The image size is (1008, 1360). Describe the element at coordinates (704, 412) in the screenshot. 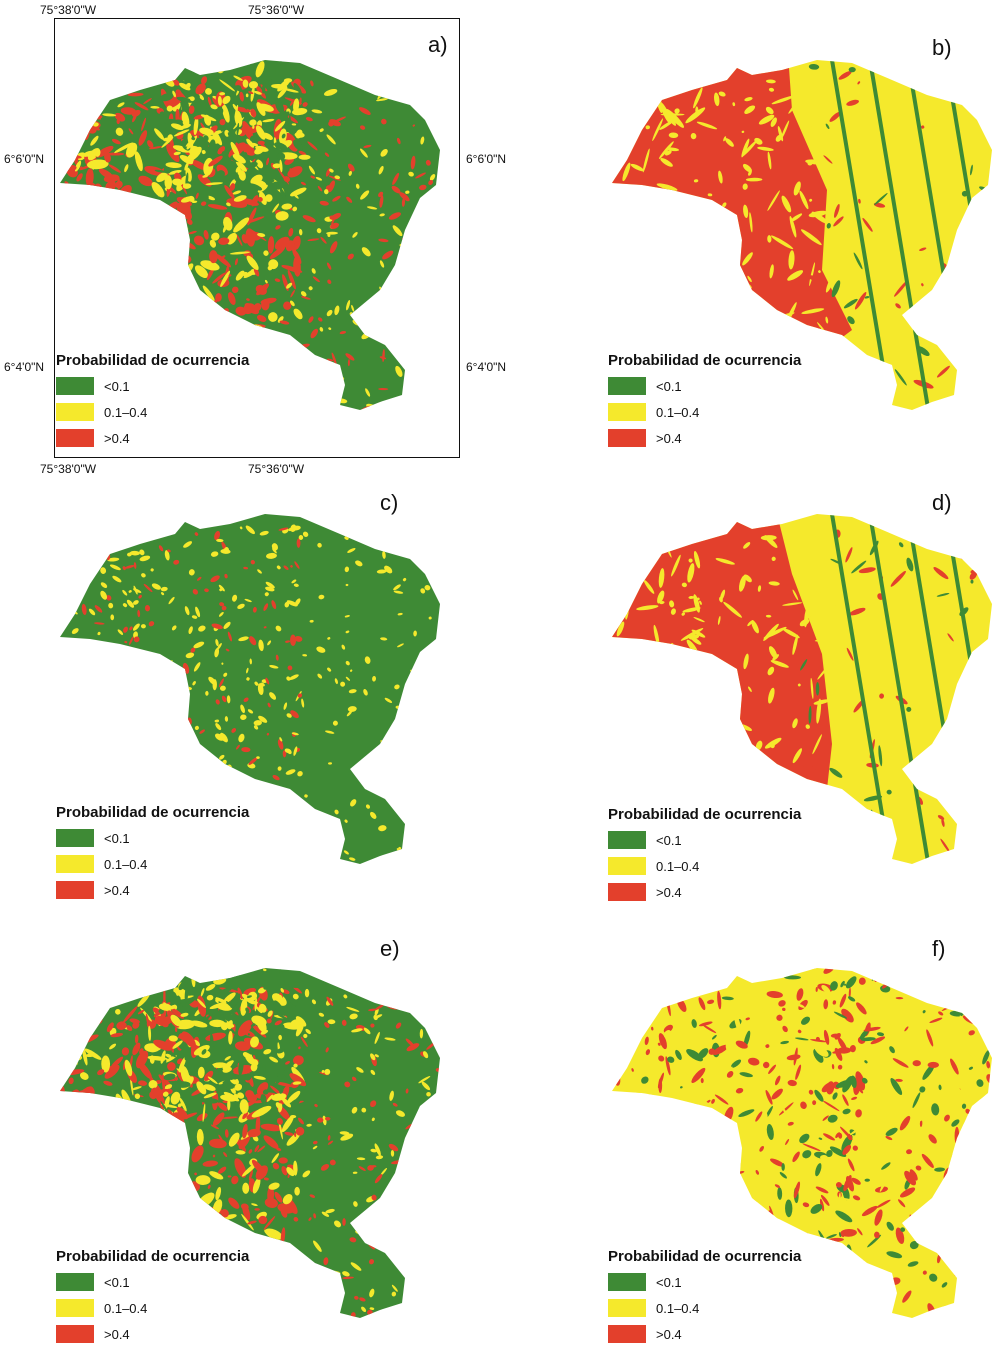

I see `legend-row-mid: 0.1–0.4` at that location.